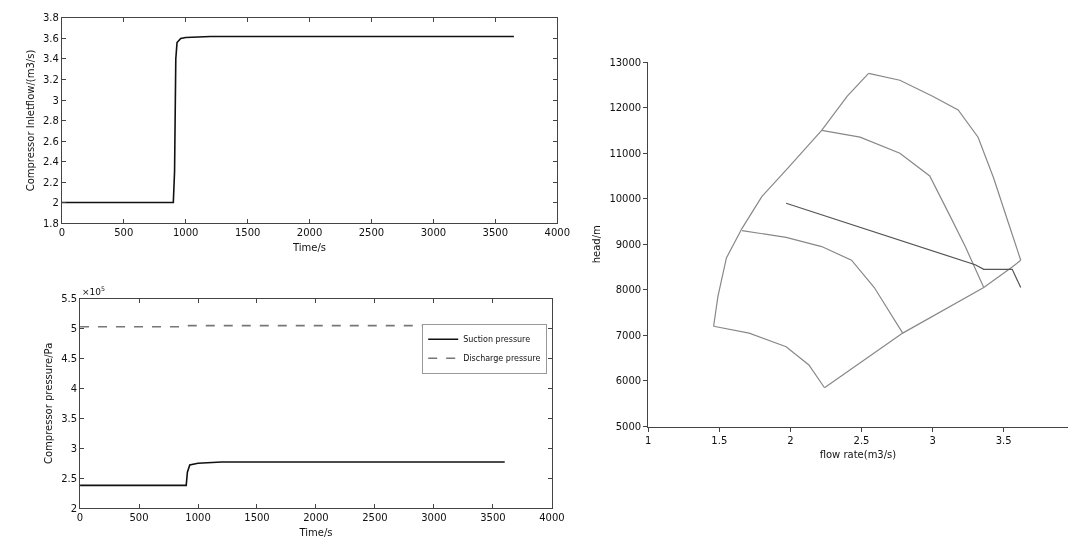 Image resolution: width=1086 pixels, height=556 pixels. I want to click on x-tick-label: 1.5, so click(719, 440).